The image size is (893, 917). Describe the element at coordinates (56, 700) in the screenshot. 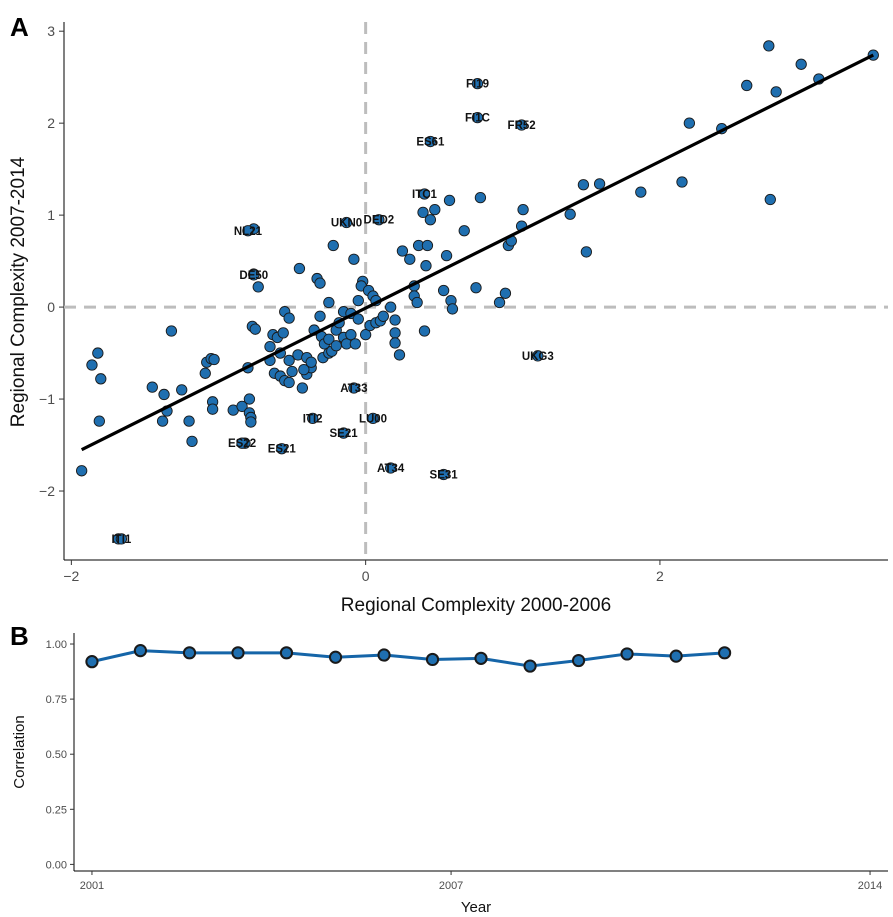

I see `y-tick-label: 0.75` at that location.